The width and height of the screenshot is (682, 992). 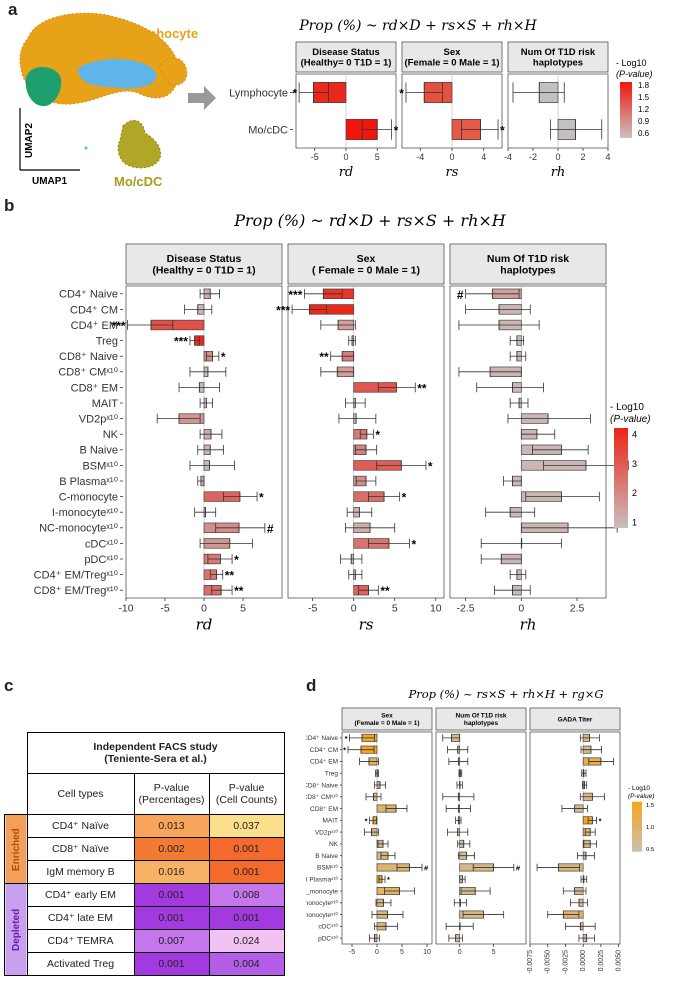 What do you see at coordinates (80, 872) in the screenshot?
I see `facs-cell: IgM memory B` at bounding box center [80, 872].